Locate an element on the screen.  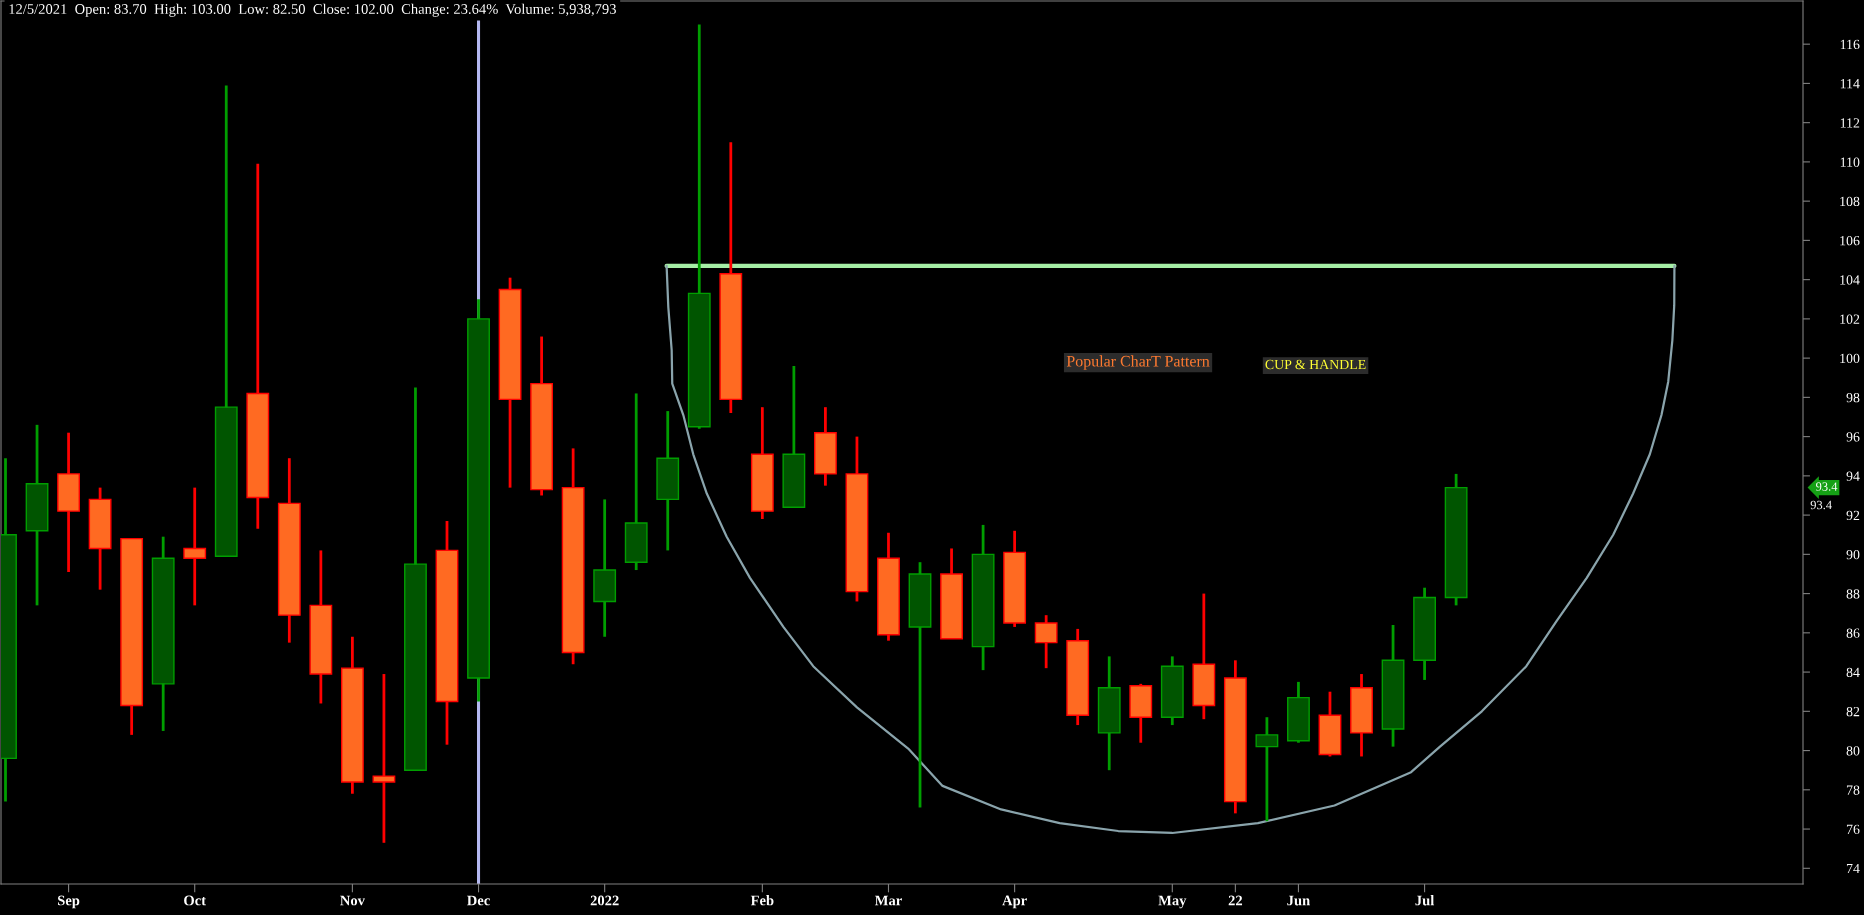
y-tick-label: 78 is located at coordinates (1853, 790).